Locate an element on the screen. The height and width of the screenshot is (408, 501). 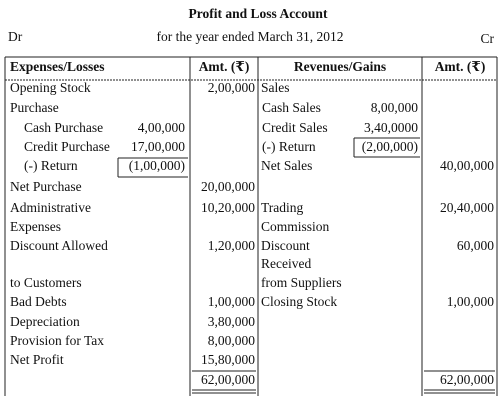
row-label: Received is located at coordinates (286, 263).